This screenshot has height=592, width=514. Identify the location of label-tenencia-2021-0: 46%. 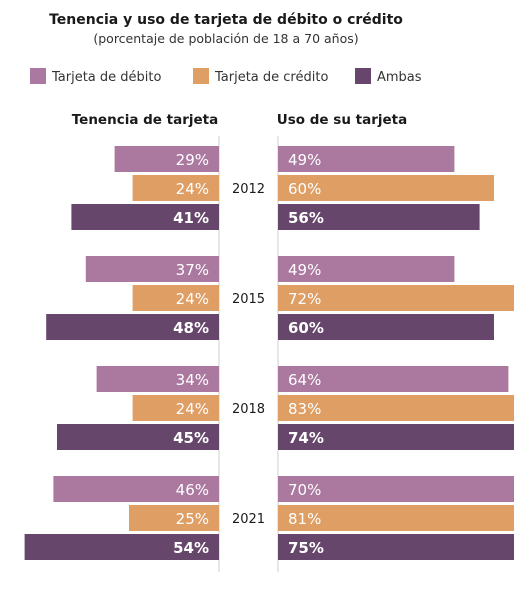
(192, 490).